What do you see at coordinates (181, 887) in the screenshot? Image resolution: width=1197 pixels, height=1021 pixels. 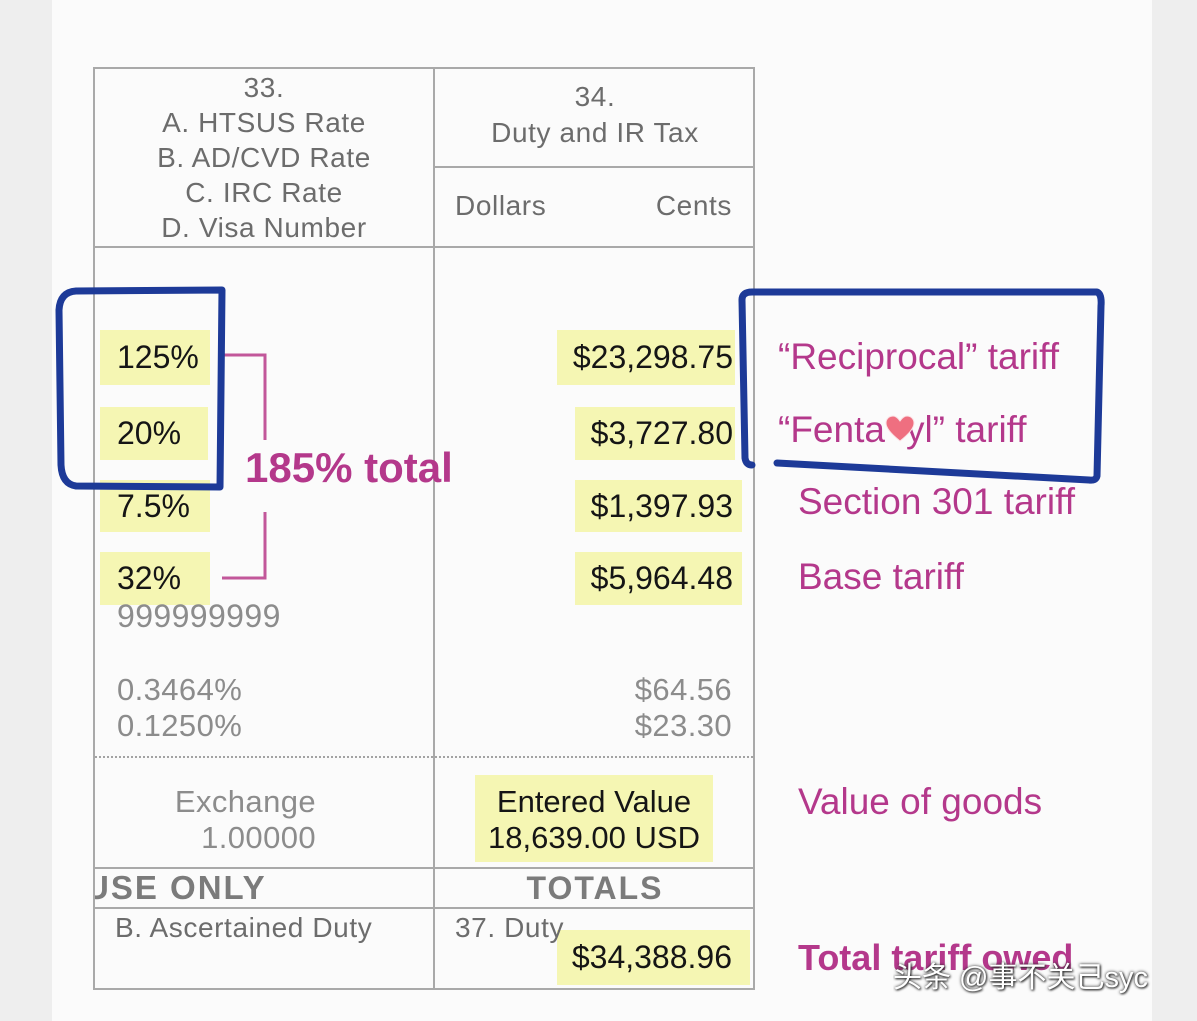 I see `use-only-label: USE ONLY` at bounding box center [181, 887].